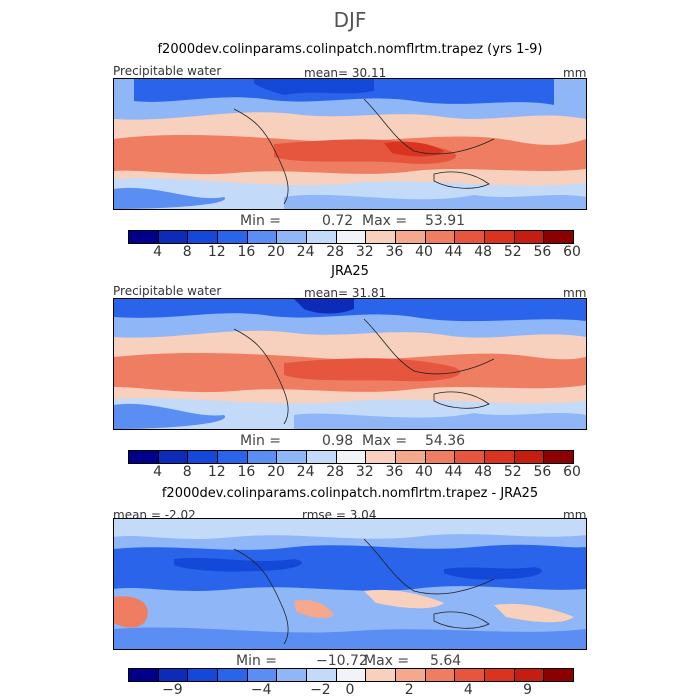 The width and height of the screenshot is (700, 700). Describe the element at coordinates (445, 221) in the screenshot. I see `panel-1-max-value: 53.91` at that location.